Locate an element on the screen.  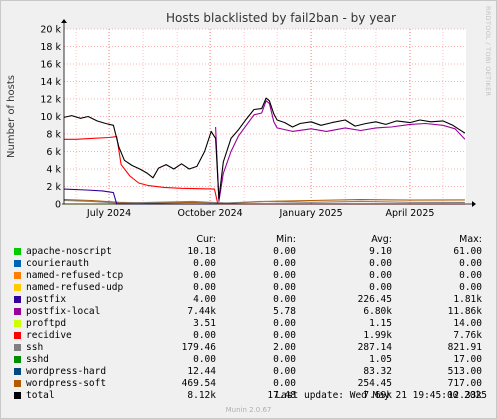
legend-value-cur: 7.44k is located at coordinates (201, 311).